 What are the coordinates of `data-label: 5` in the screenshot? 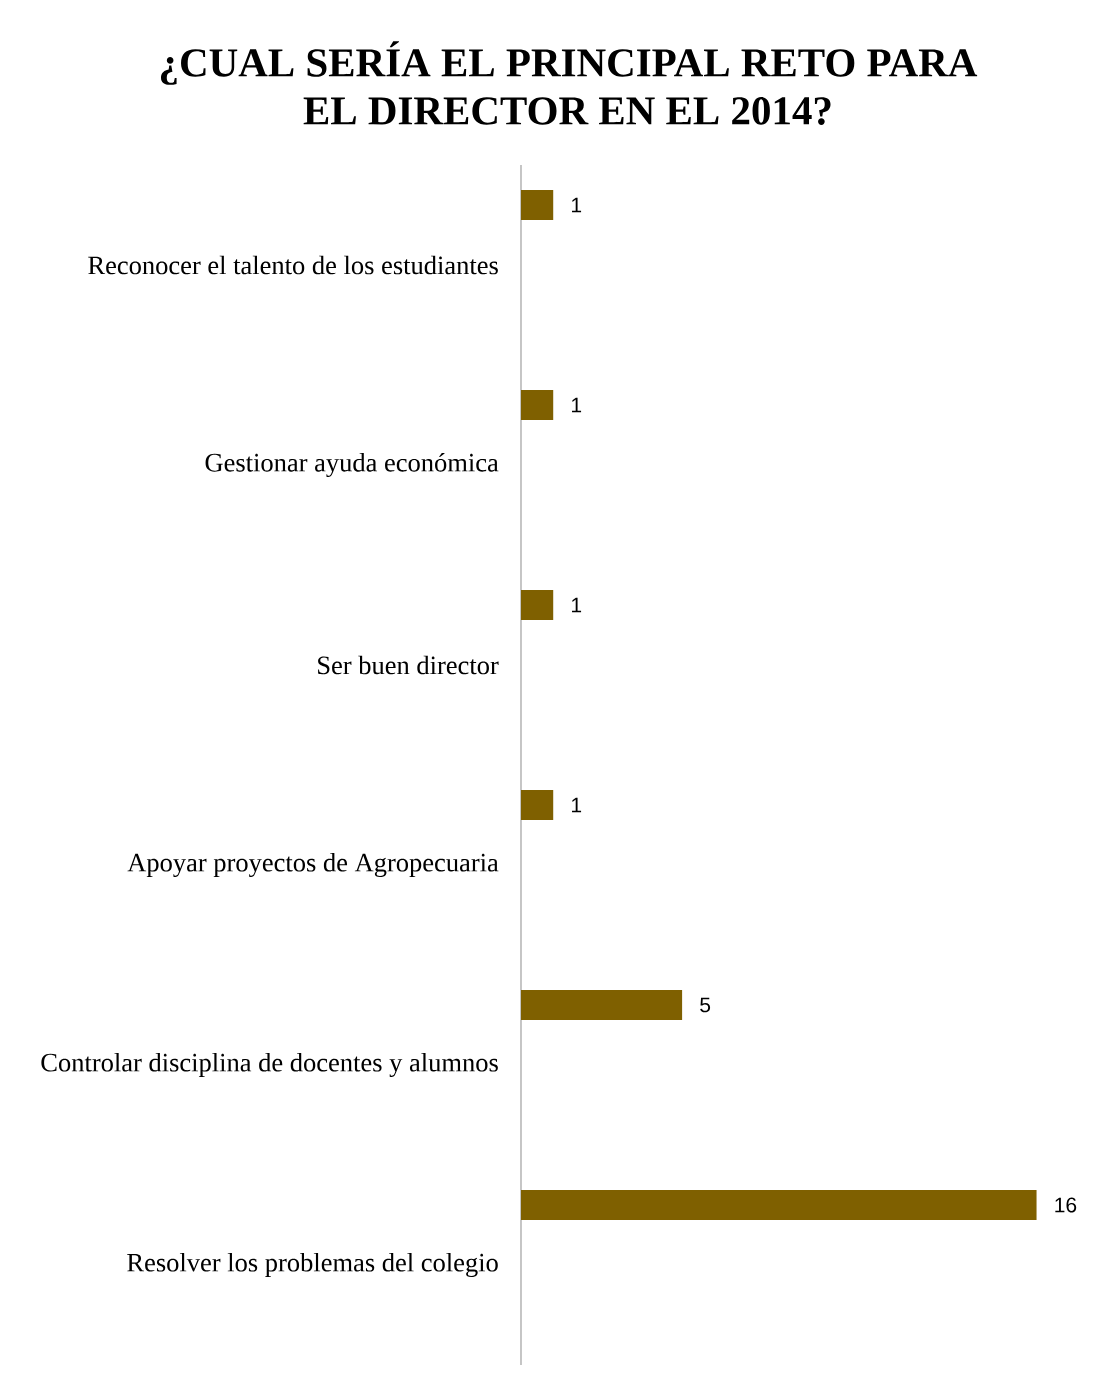 It's located at (705, 1005).